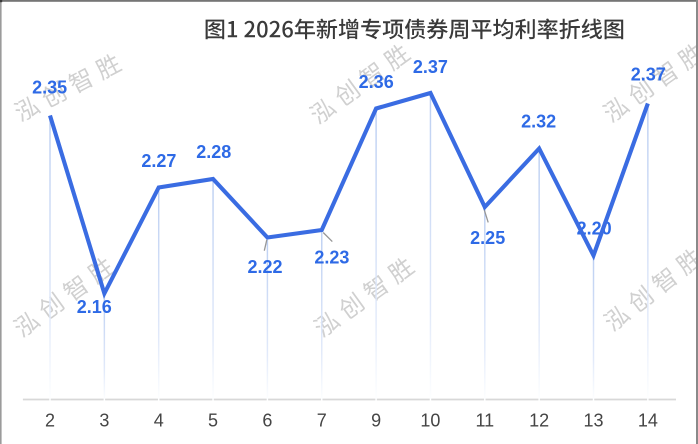 The width and height of the screenshot is (698, 444). What do you see at coordinates (158, 161) in the screenshot?
I see `svg-text: 2.27` at bounding box center [158, 161].